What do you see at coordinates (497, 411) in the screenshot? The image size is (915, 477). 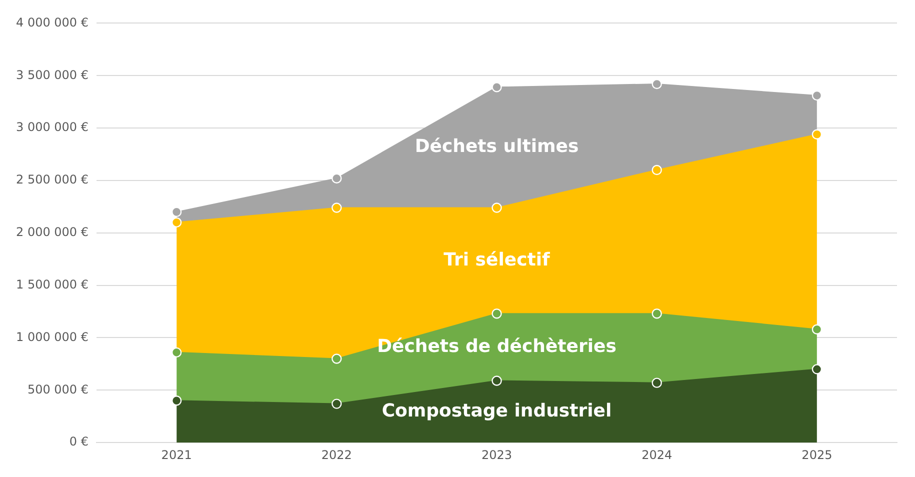 I see `series-label: Compostage industriel` at bounding box center [497, 411].